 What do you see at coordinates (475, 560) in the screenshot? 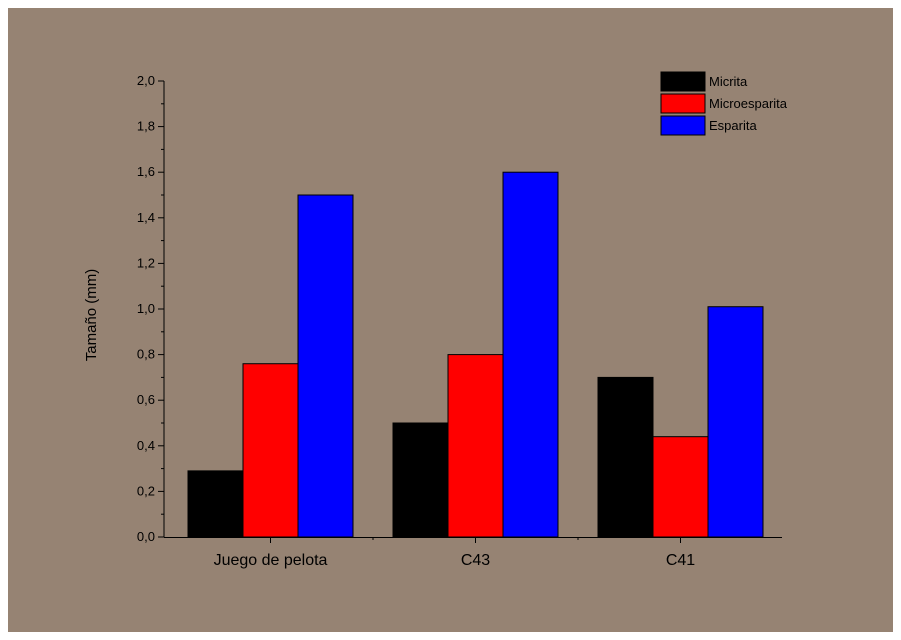
I see `x-tick-label: C43` at bounding box center [475, 560].